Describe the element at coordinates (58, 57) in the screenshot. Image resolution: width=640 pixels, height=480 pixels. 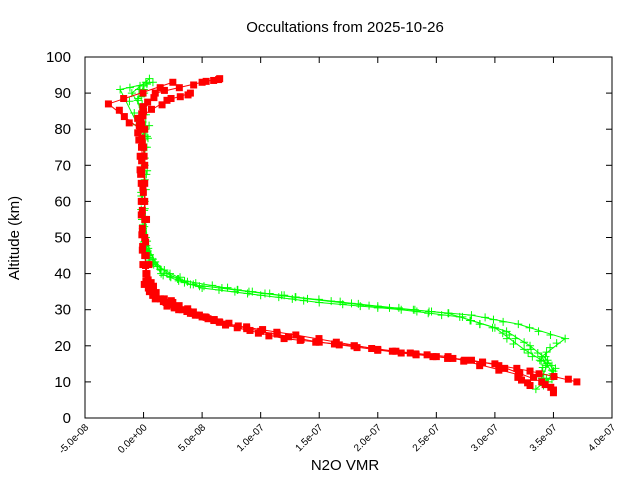
I see `y-tick-label: 100` at that location.